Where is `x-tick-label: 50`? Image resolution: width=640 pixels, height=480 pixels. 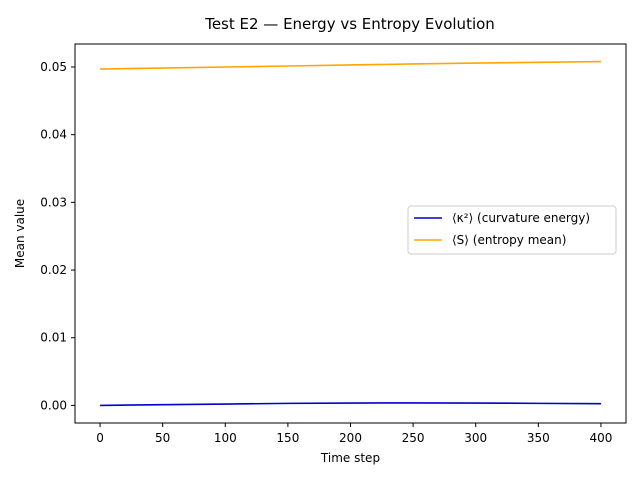 x-tick-label: 50 is located at coordinates (162, 438).